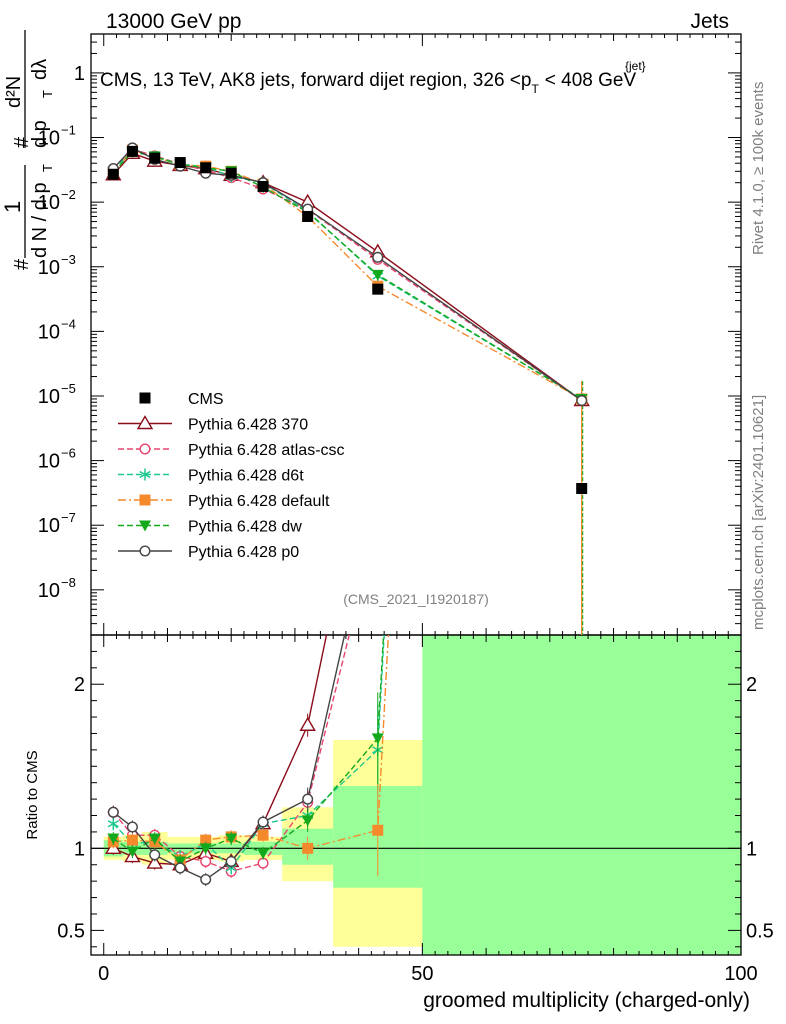 This screenshot has width=786, height=1024. Describe the element at coordinates (40, 134) in the screenshot. I see `y-label-dpt: d p` at that location.